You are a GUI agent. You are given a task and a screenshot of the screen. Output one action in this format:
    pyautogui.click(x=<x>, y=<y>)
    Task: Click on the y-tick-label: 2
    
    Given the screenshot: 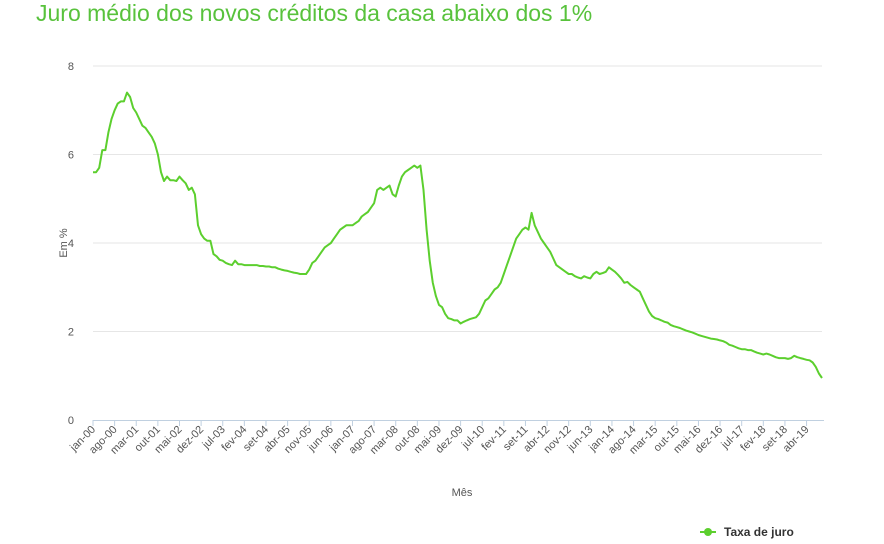 What is the action you would take?
    pyautogui.click(x=71, y=333)
    